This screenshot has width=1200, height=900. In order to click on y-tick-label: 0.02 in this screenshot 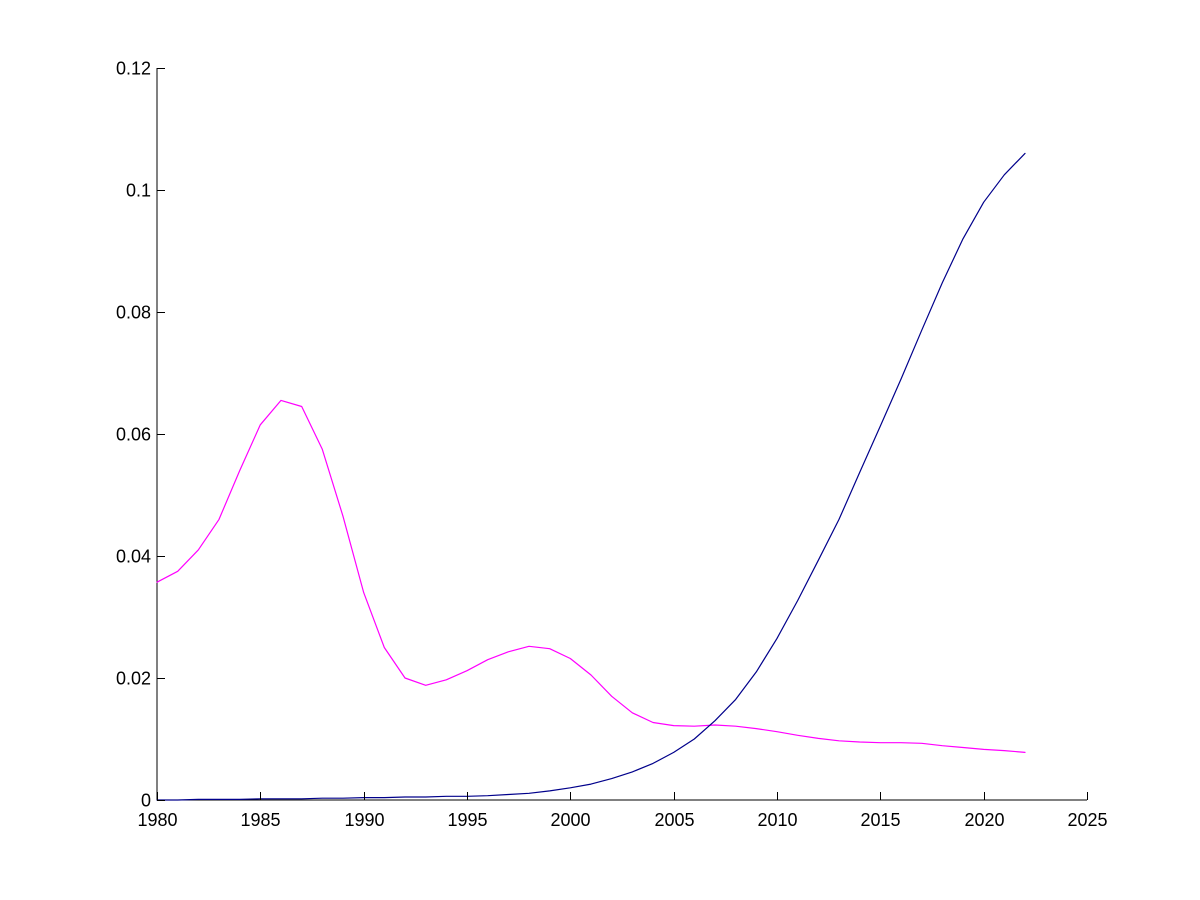, I will do `click(133, 679)`.